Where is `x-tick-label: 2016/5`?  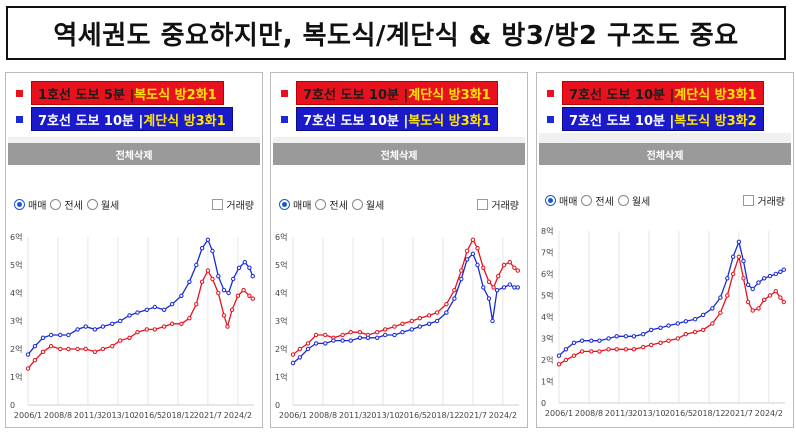
x-tick-label: 2016/5 is located at coordinates (679, 413).